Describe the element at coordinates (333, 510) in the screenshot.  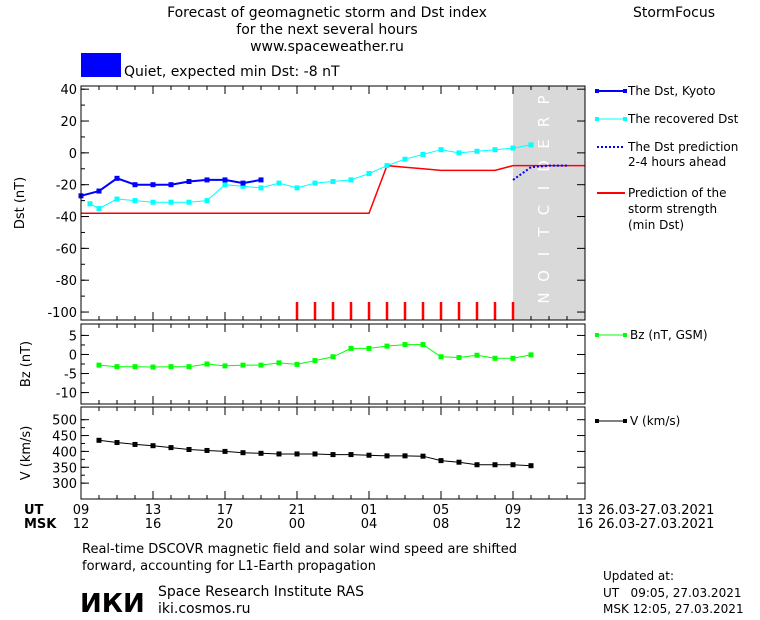
I see `ut-tick-labels: 09 13 17 21 01 05 09 13` at that location.